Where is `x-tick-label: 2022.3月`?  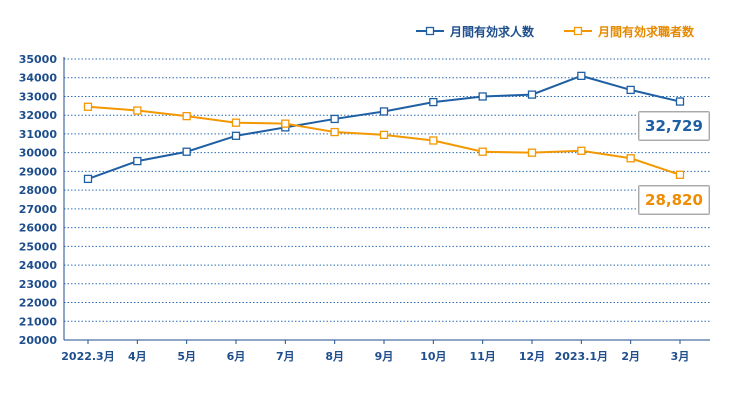
x-tick-label: 2022.3月 is located at coordinates (87, 356).